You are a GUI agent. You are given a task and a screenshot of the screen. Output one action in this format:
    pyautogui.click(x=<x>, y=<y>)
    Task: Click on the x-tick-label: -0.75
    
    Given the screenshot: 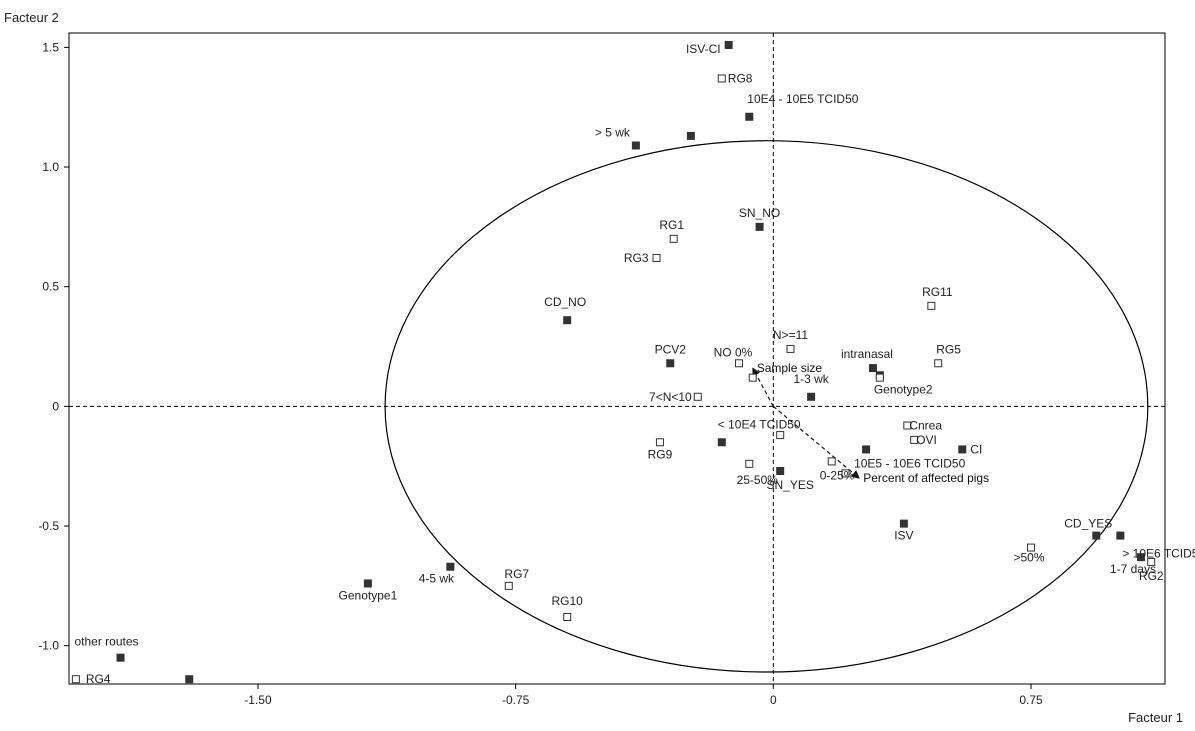 What is the action you would take?
    pyautogui.click(x=516, y=700)
    